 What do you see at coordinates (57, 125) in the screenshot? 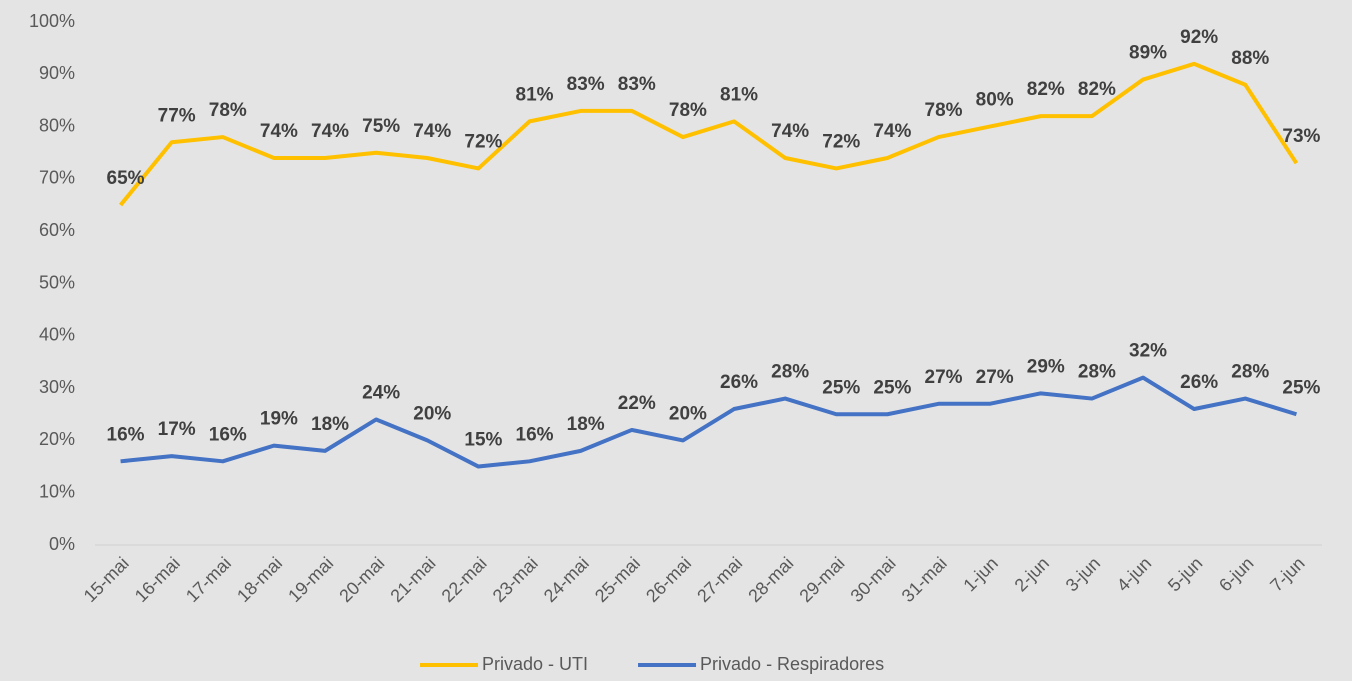
I see `y-tick-label: 80%` at bounding box center [57, 125].